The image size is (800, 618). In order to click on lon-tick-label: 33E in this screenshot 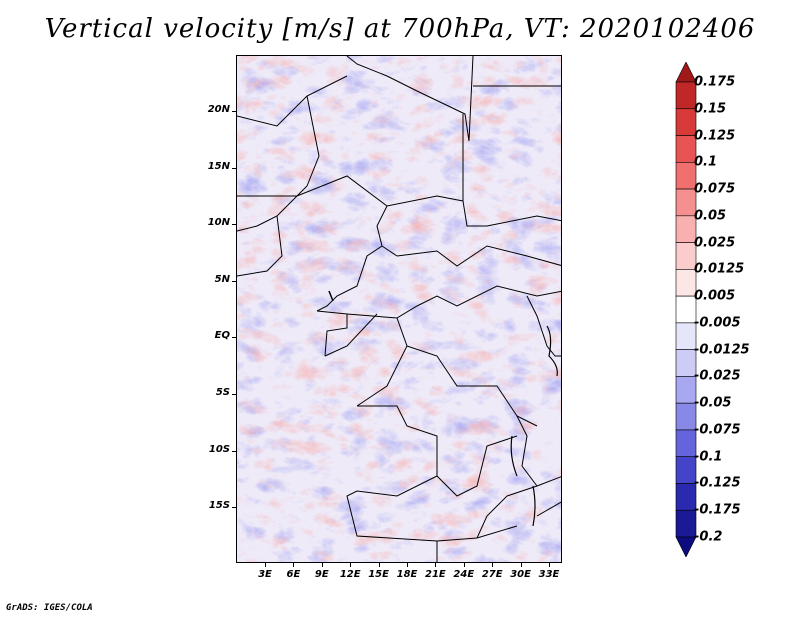, I will do `click(549, 574)`.